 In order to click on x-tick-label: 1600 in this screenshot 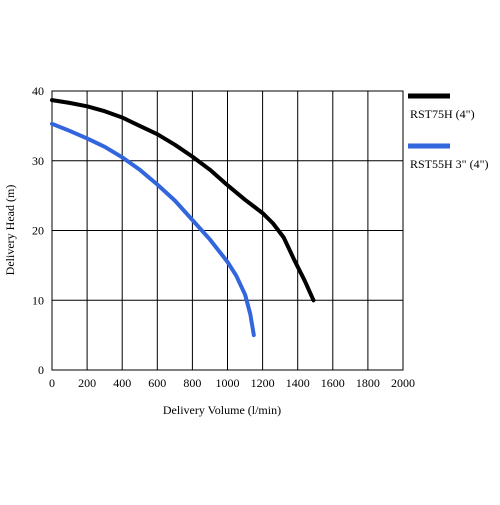, I will do `click(333, 383)`.